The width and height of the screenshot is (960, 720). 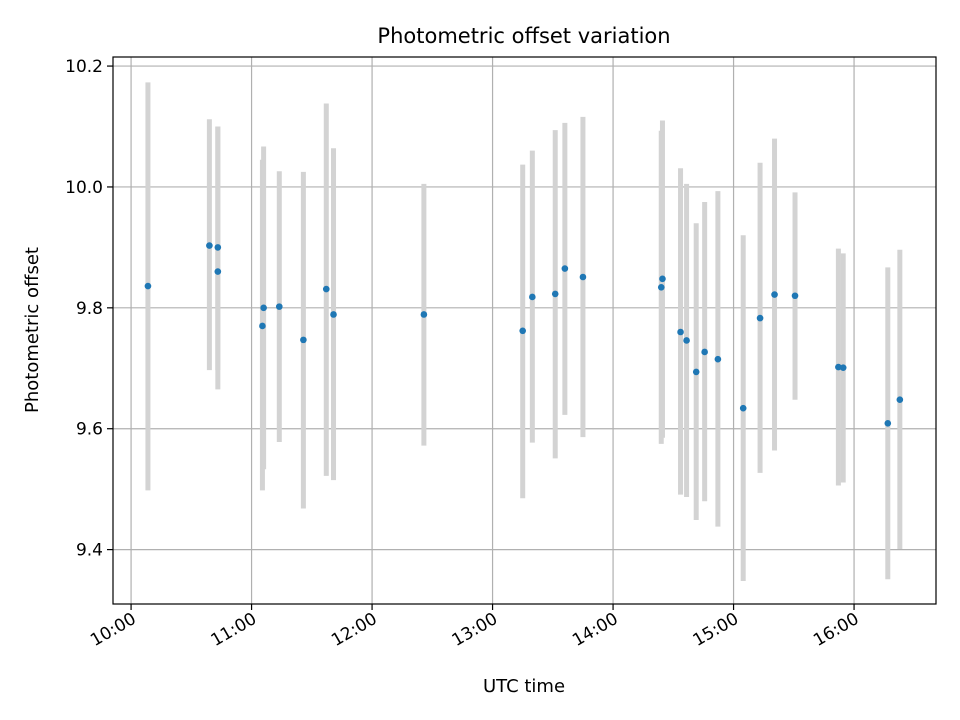 I want to click on y-tick-label: 9.6, so click(x=89, y=430).